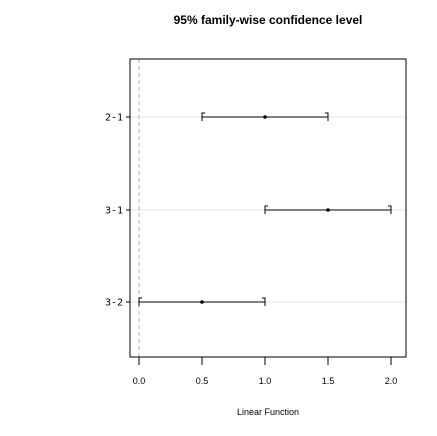 The image size is (437, 436). I want to click on y-axis: 2-1 3-1 3-2, so click(117, 211).